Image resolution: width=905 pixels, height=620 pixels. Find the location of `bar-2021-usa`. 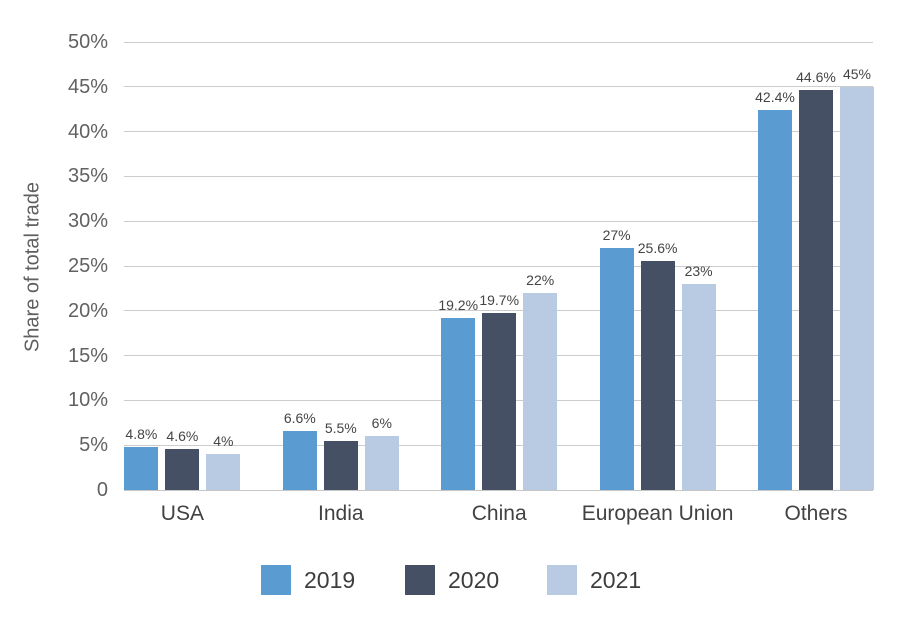

bar-2021-usa is located at coordinates (223, 472).